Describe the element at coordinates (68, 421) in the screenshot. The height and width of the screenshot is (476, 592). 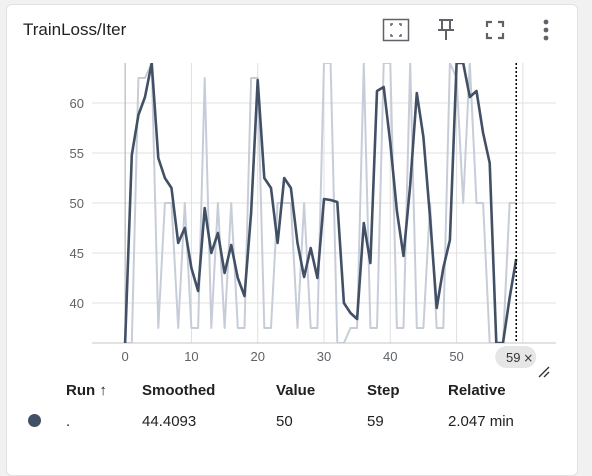
I see `cell-run: .` at that location.